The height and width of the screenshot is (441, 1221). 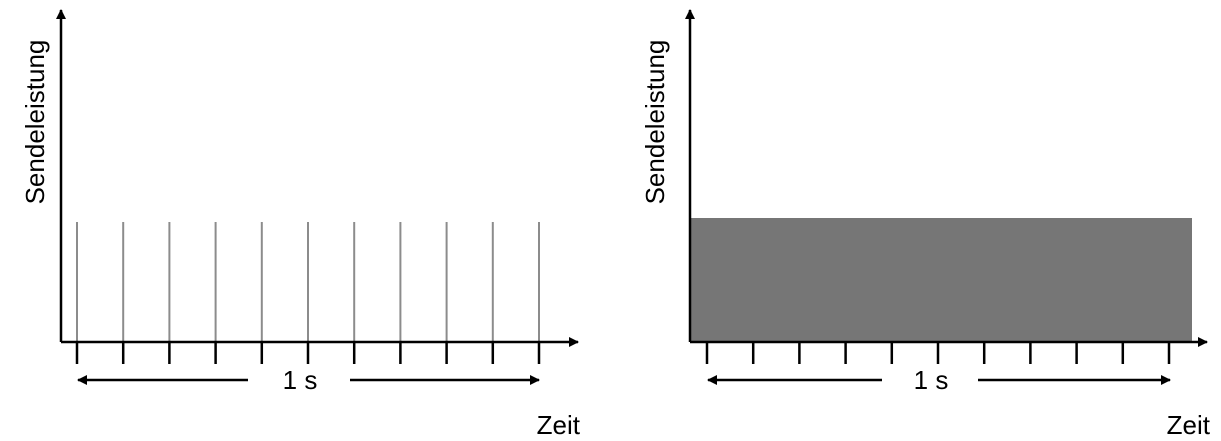 What do you see at coordinates (941, 280) in the screenshot?
I see `continuous-power-block` at bounding box center [941, 280].